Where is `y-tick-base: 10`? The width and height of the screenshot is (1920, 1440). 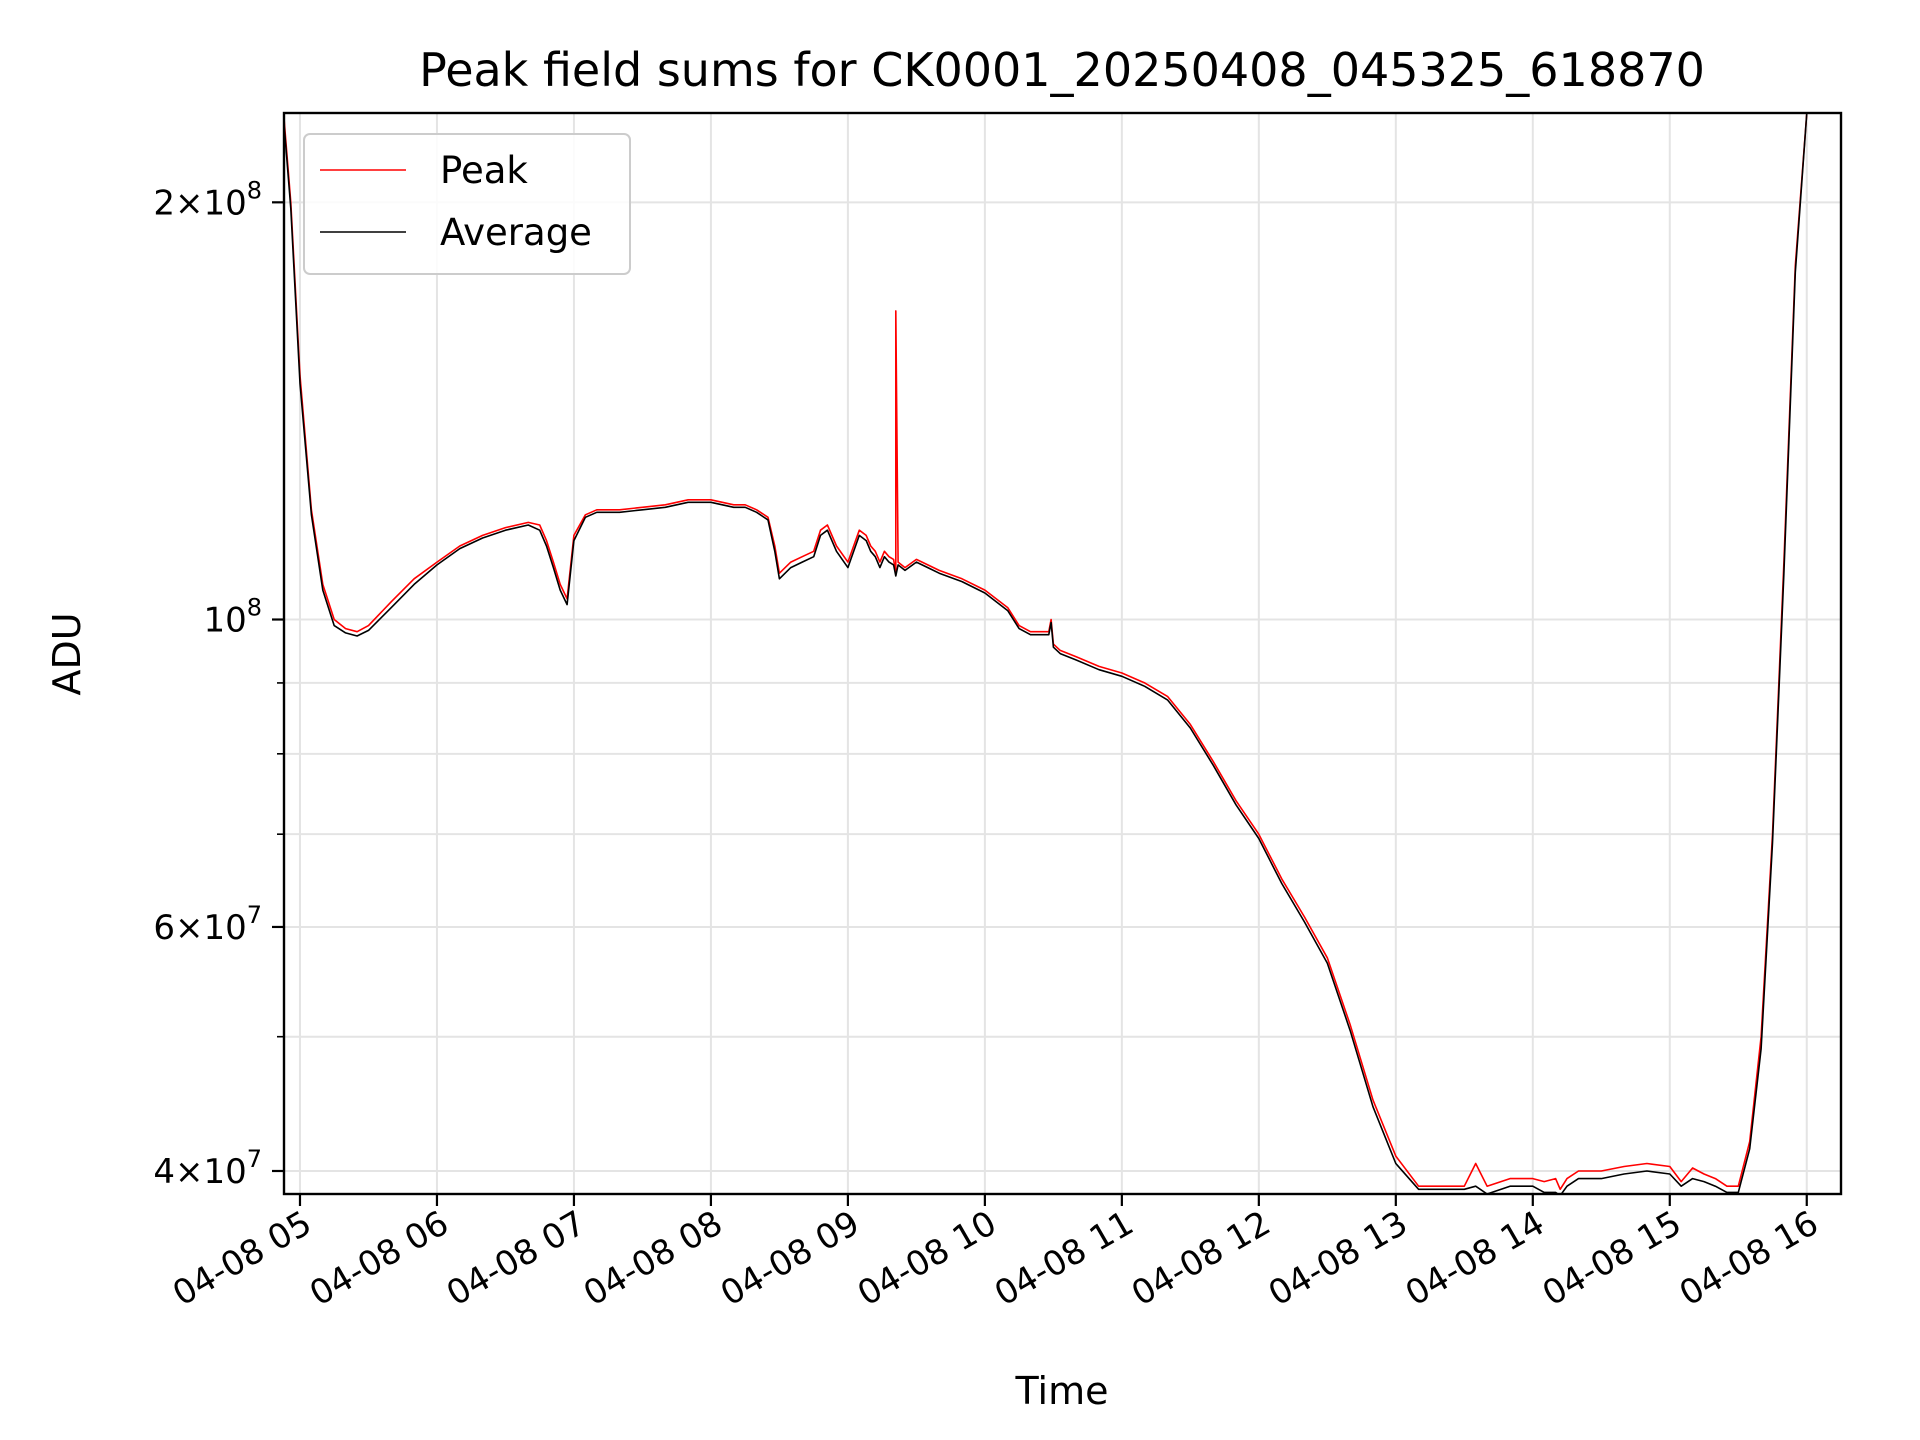
y-tick-base: 10 is located at coordinates (224, 621).